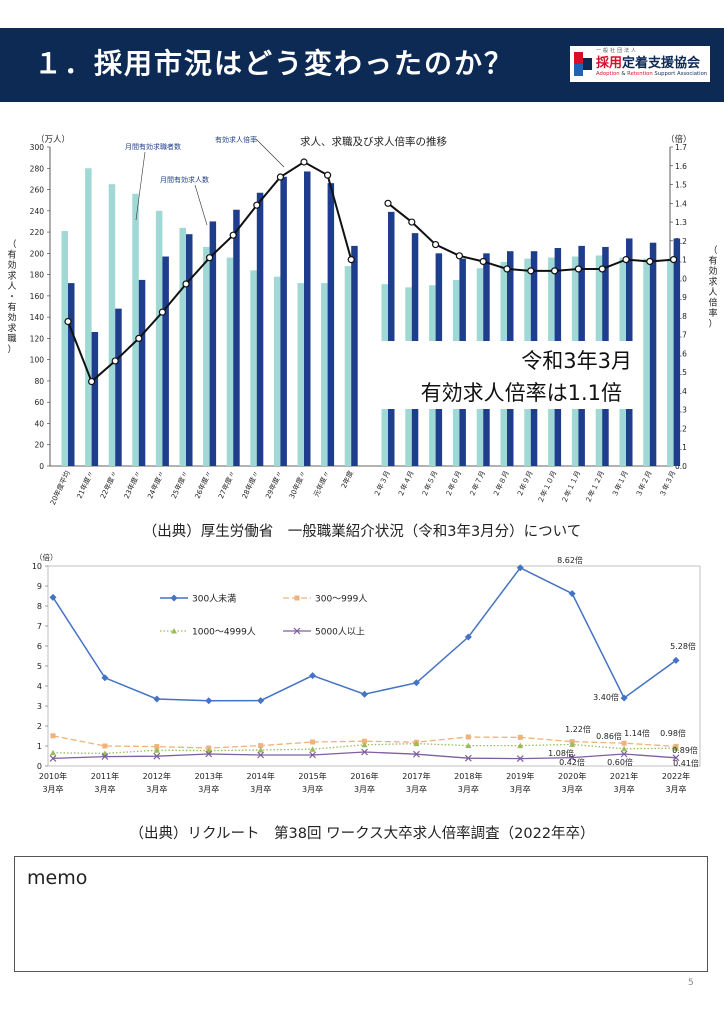  I want to click on x-tick-label-year: 2017年, so click(416, 776).